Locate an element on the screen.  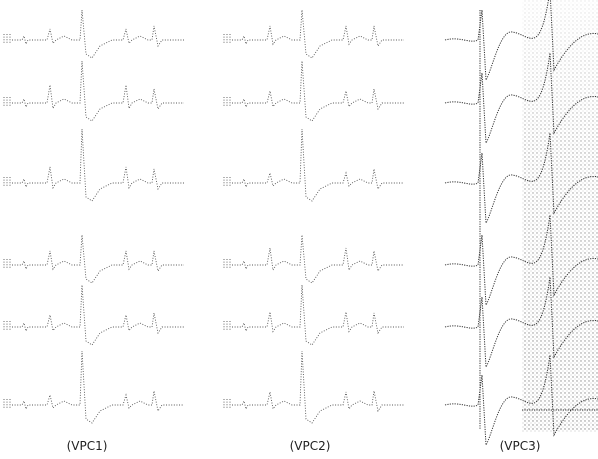
dense-fade is located at coordinates (560, 216).